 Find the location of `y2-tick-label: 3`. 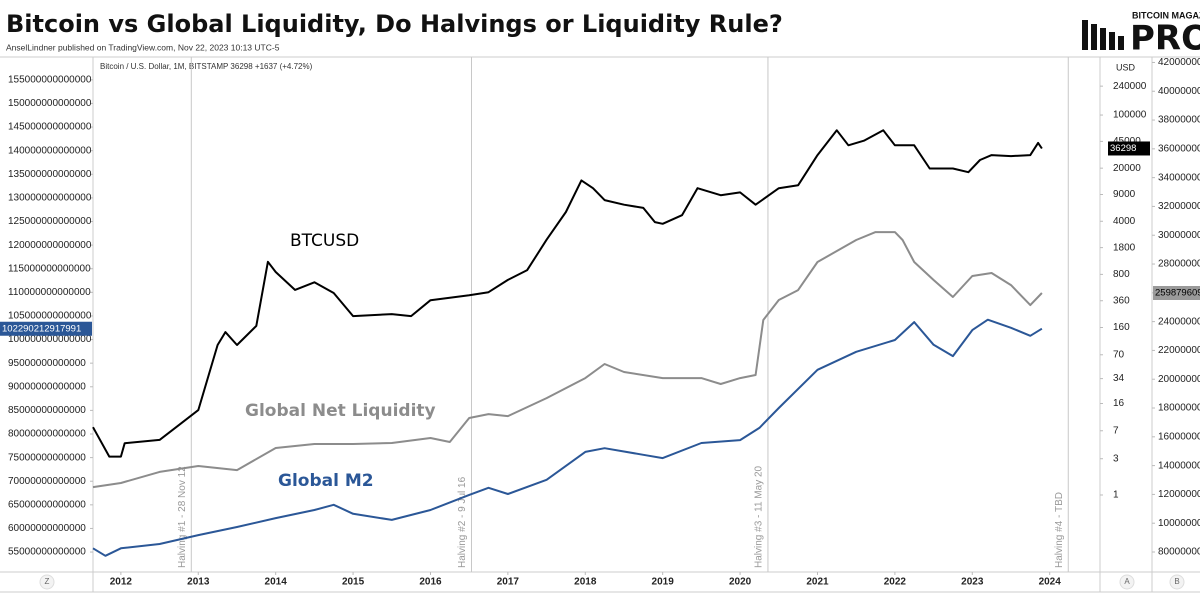

y2-tick-label: 3 is located at coordinates (1116, 458).